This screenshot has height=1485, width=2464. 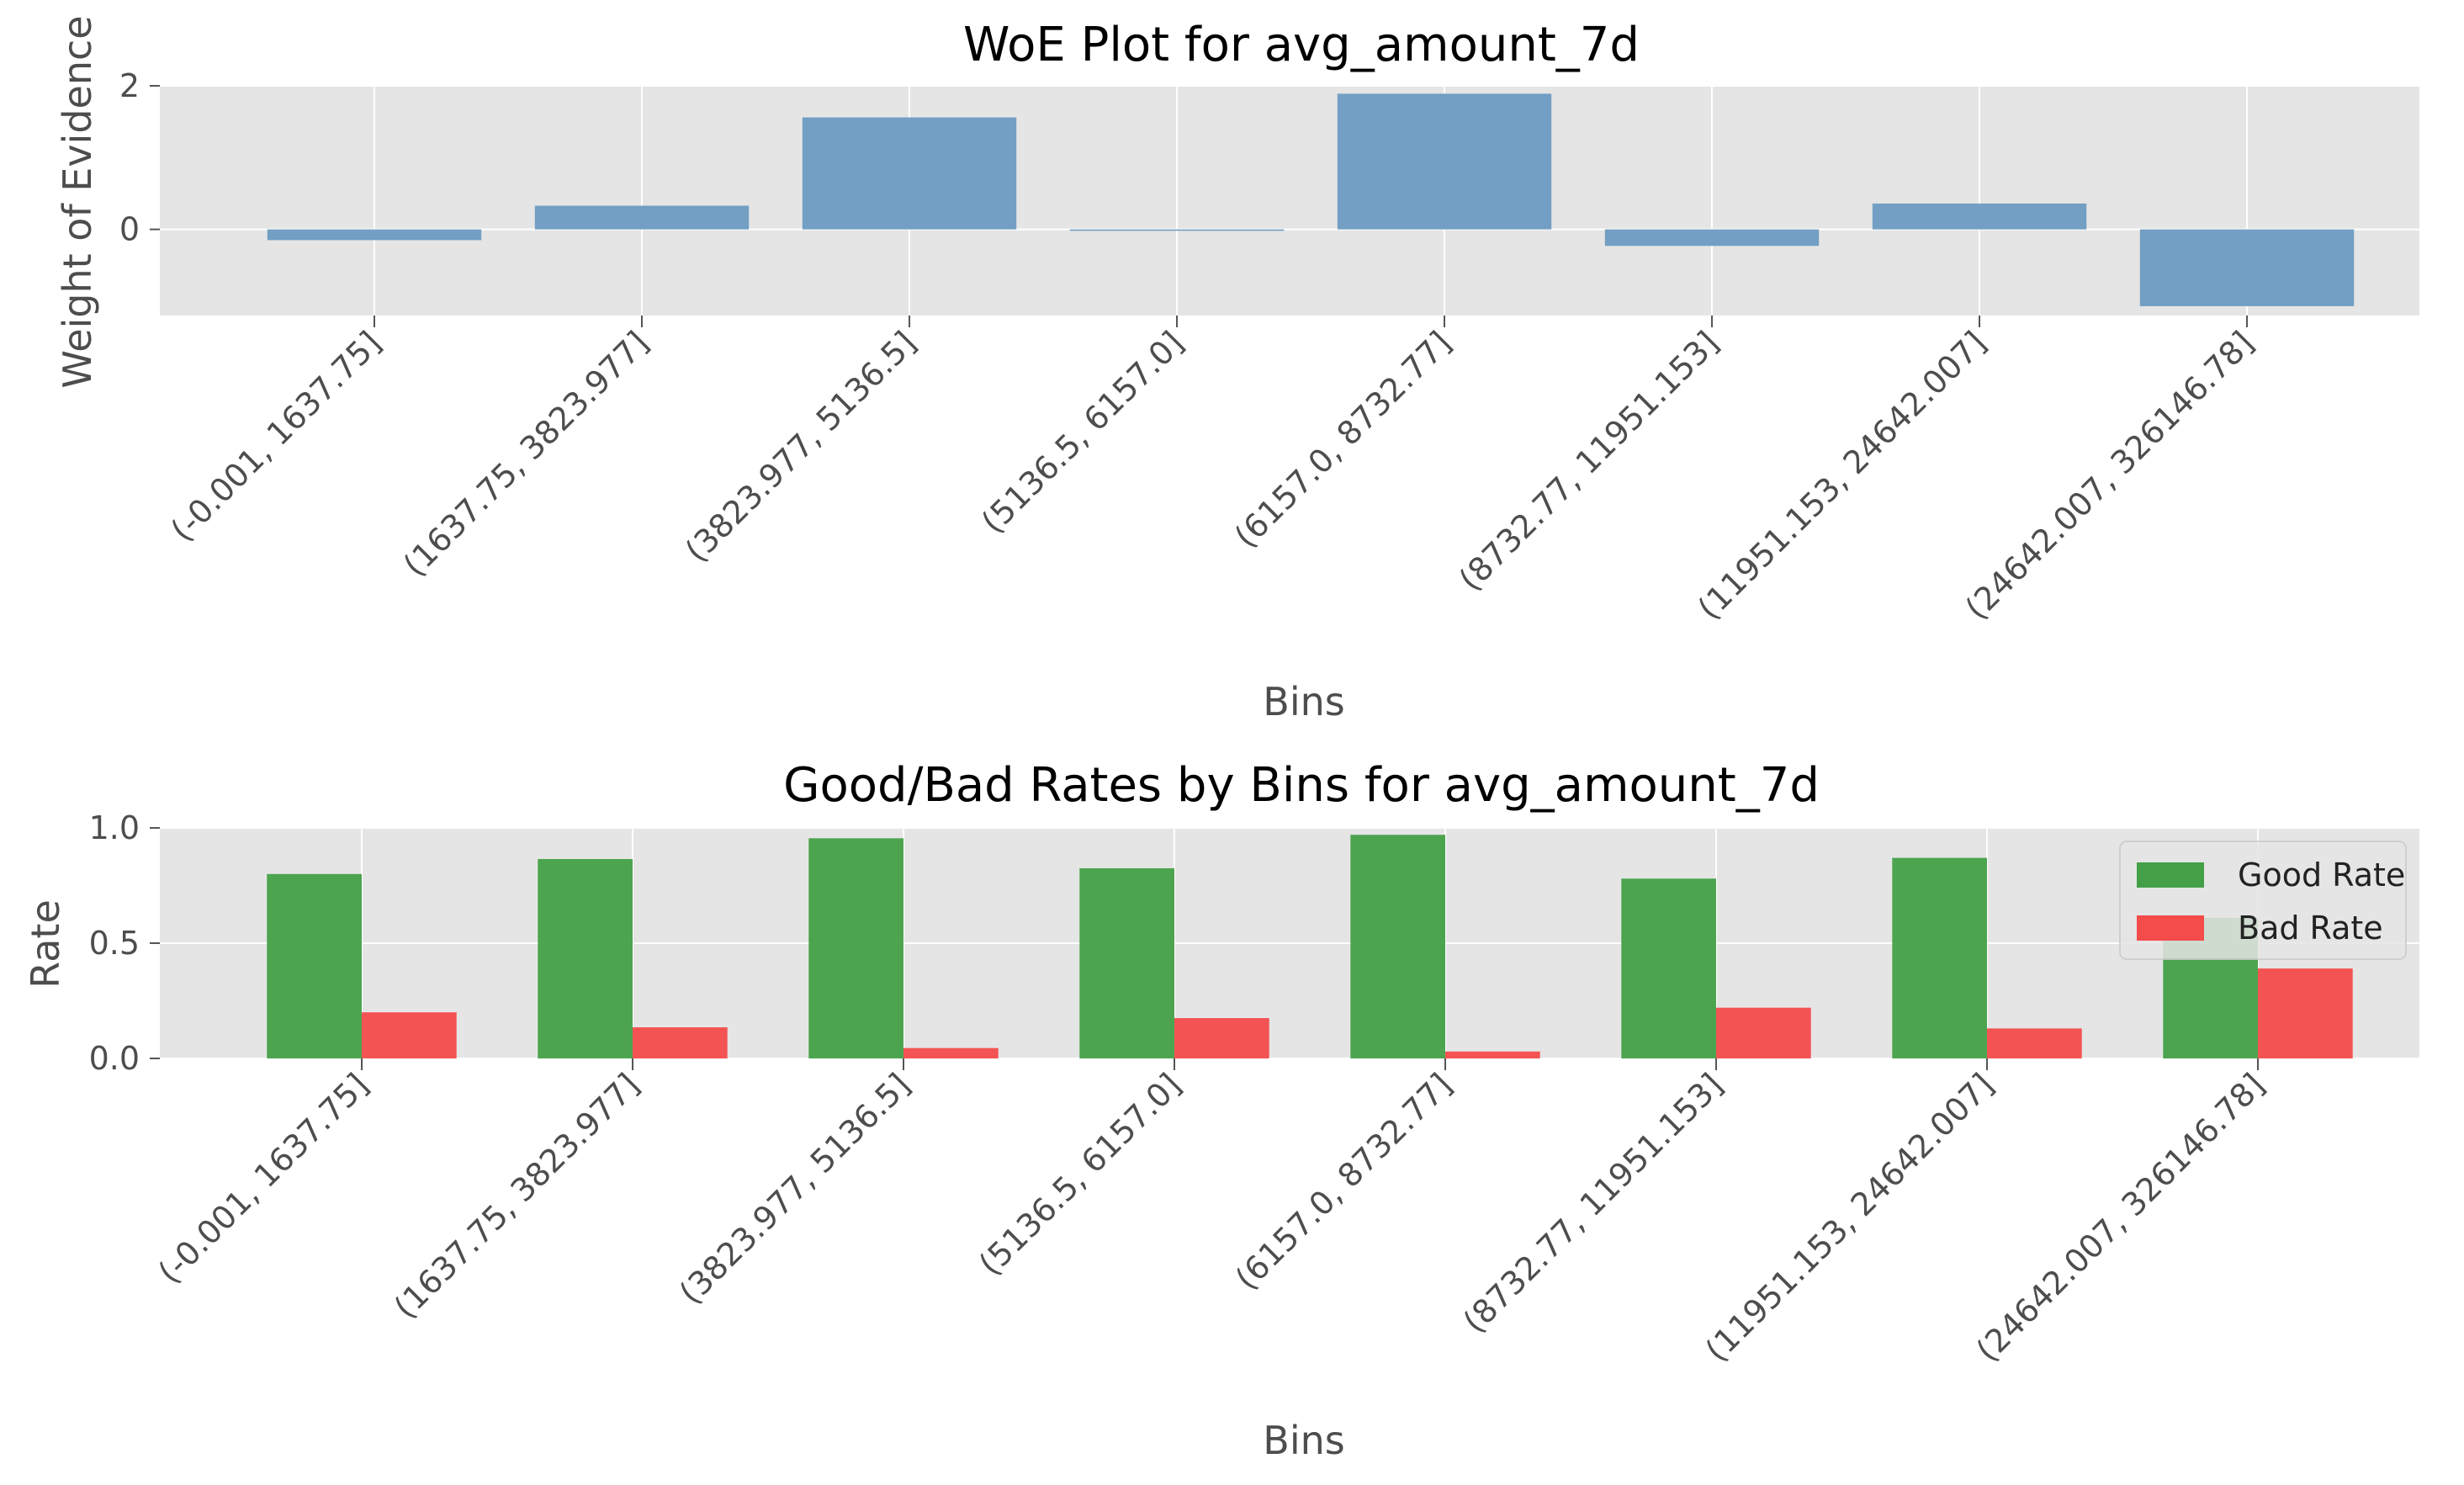 I want to click on y-tick-label: 0.5, so click(x=114, y=943).